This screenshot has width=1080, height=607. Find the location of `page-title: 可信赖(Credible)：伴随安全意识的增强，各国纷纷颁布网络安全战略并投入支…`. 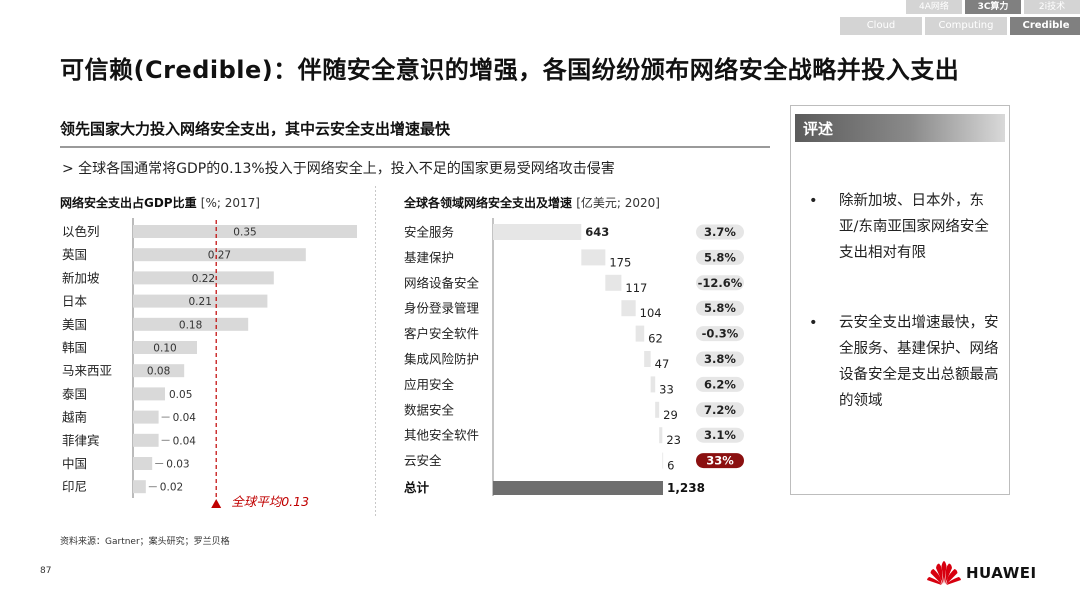

page-title: 可信赖(Credible)：伴随安全意识的增强，各国纷纷颁布网络安全战略并投入支… is located at coordinates (510, 70).